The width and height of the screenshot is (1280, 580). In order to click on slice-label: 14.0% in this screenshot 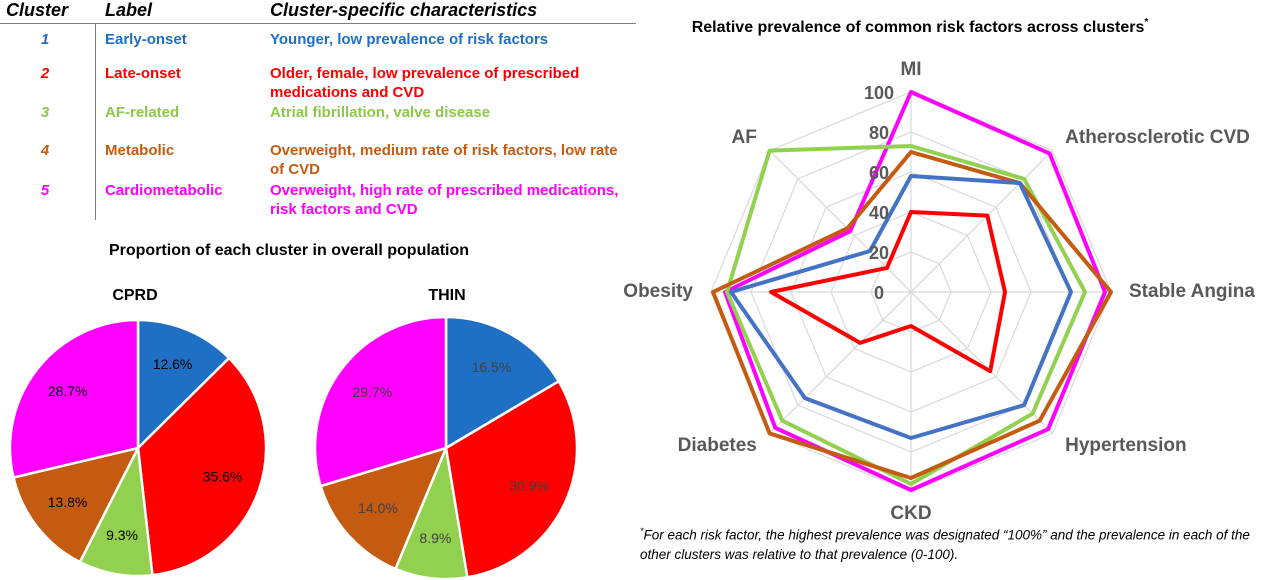, I will do `click(378, 508)`.